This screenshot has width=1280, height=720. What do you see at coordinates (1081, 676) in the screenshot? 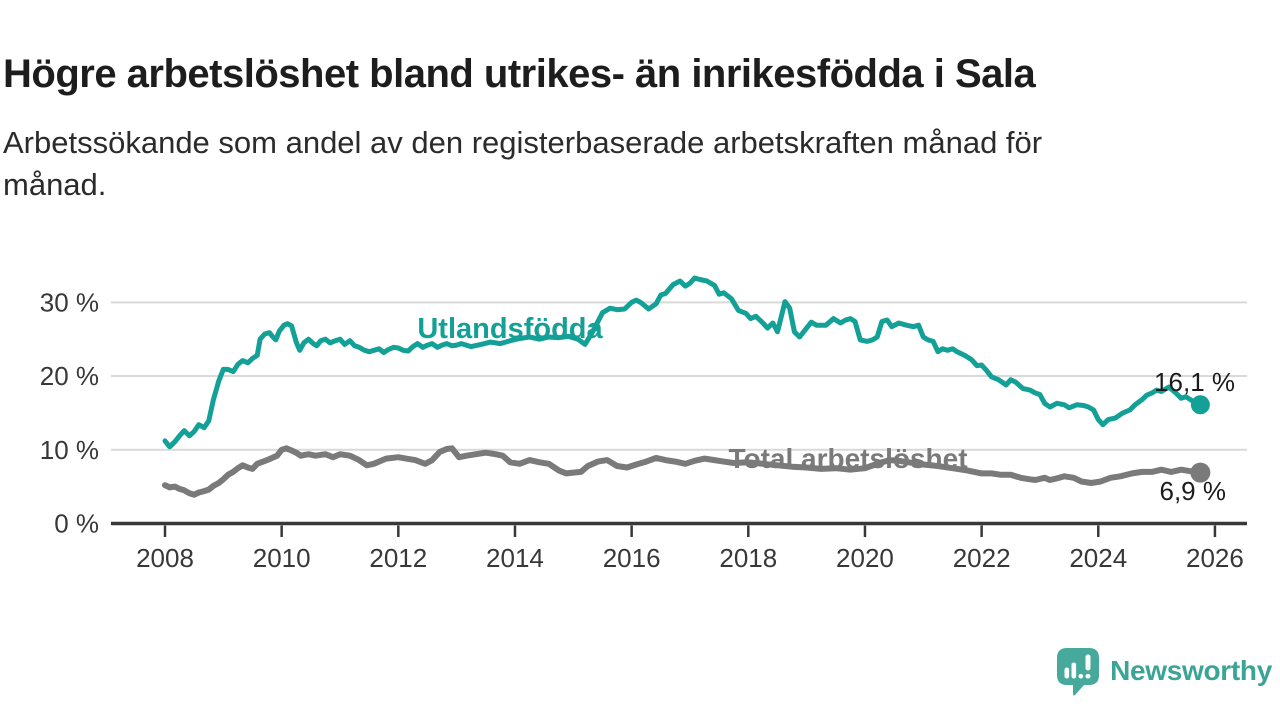
I see `dot-mark` at bounding box center [1081, 676].